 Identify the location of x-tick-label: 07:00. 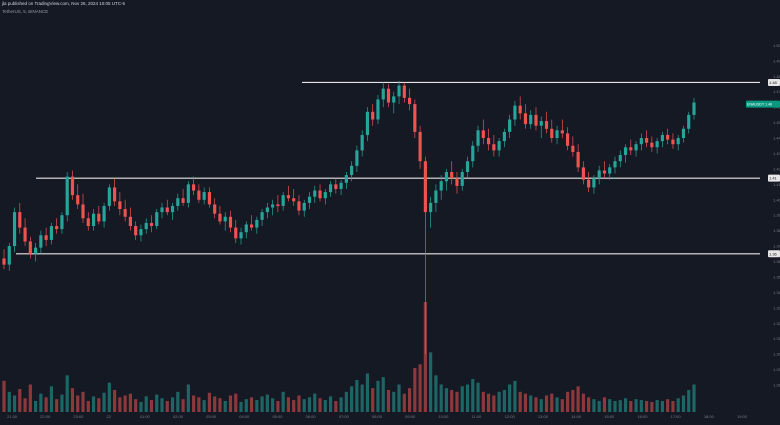
(344, 416).